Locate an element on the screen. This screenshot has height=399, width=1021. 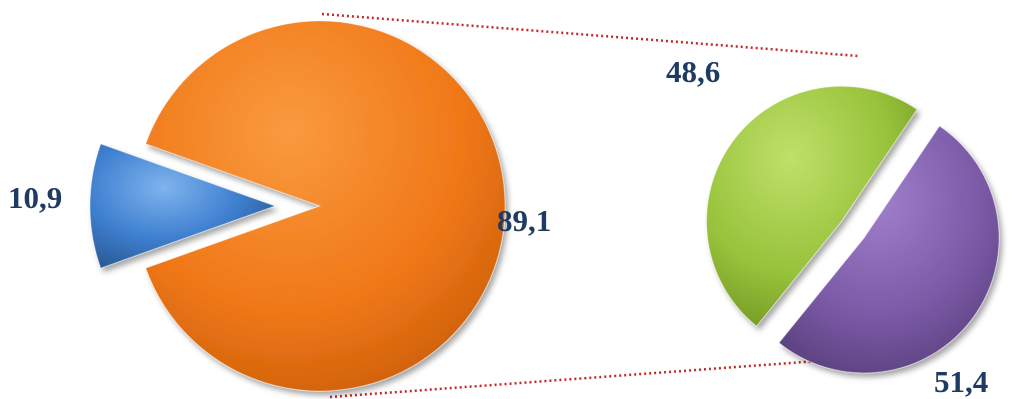
pie-slice-right-purple is located at coordinates (889, 249).